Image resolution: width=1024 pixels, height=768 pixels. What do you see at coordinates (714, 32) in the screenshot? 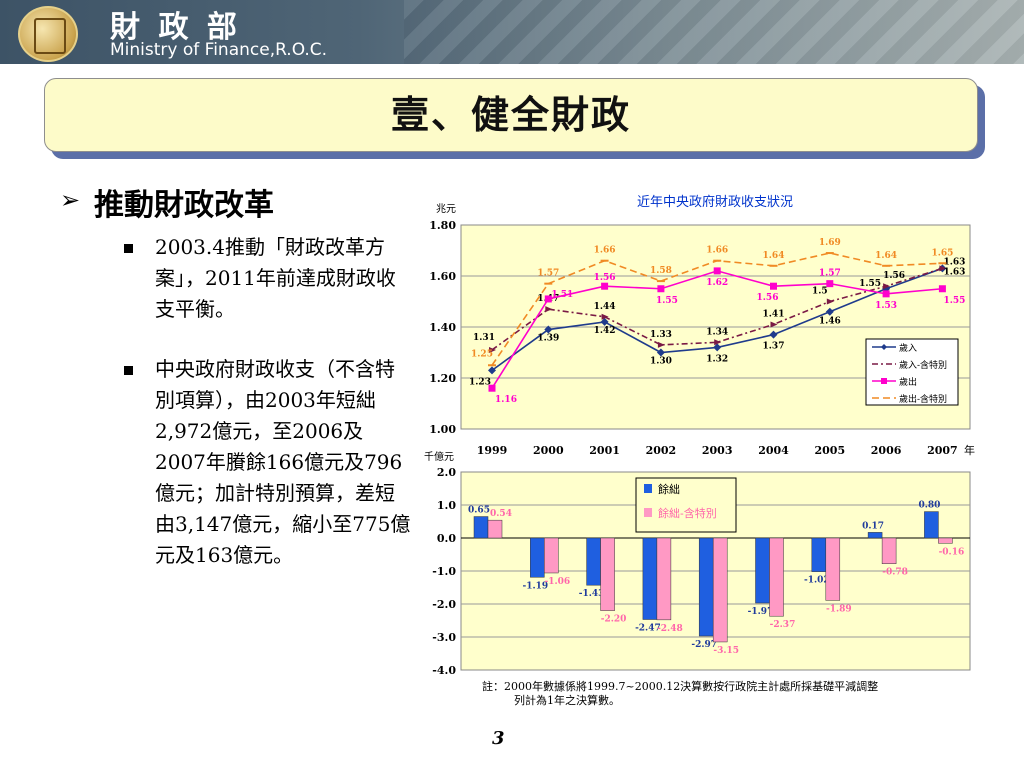
I see `coins-background` at bounding box center [714, 32].